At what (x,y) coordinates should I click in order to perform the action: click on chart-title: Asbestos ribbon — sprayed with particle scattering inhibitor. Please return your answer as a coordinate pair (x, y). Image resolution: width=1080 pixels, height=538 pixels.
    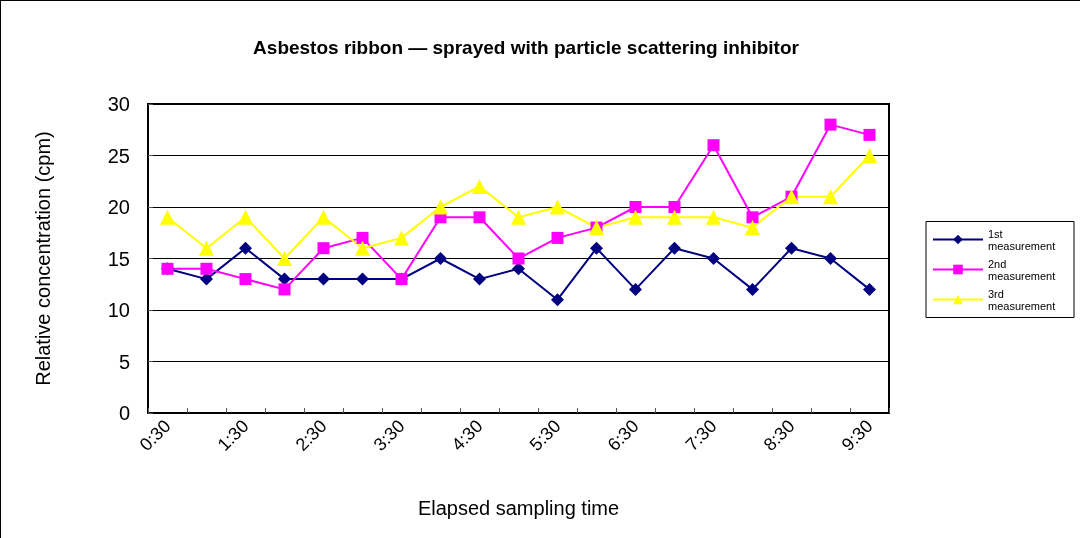
    Looking at the image, I should click on (526, 47).